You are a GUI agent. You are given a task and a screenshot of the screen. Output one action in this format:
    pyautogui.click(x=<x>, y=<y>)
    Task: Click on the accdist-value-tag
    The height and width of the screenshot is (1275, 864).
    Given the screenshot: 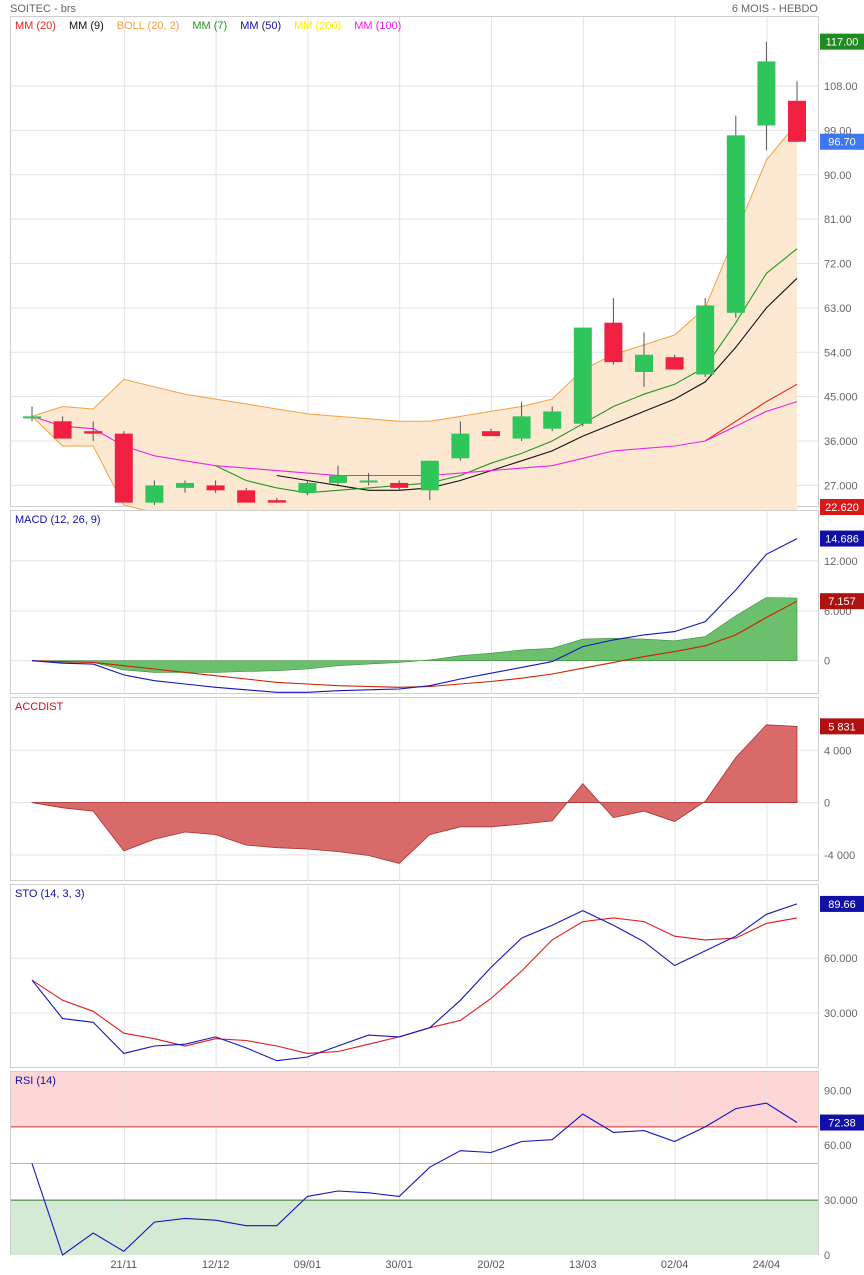 What is the action you would take?
    pyautogui.click(x=842, y=726)
    